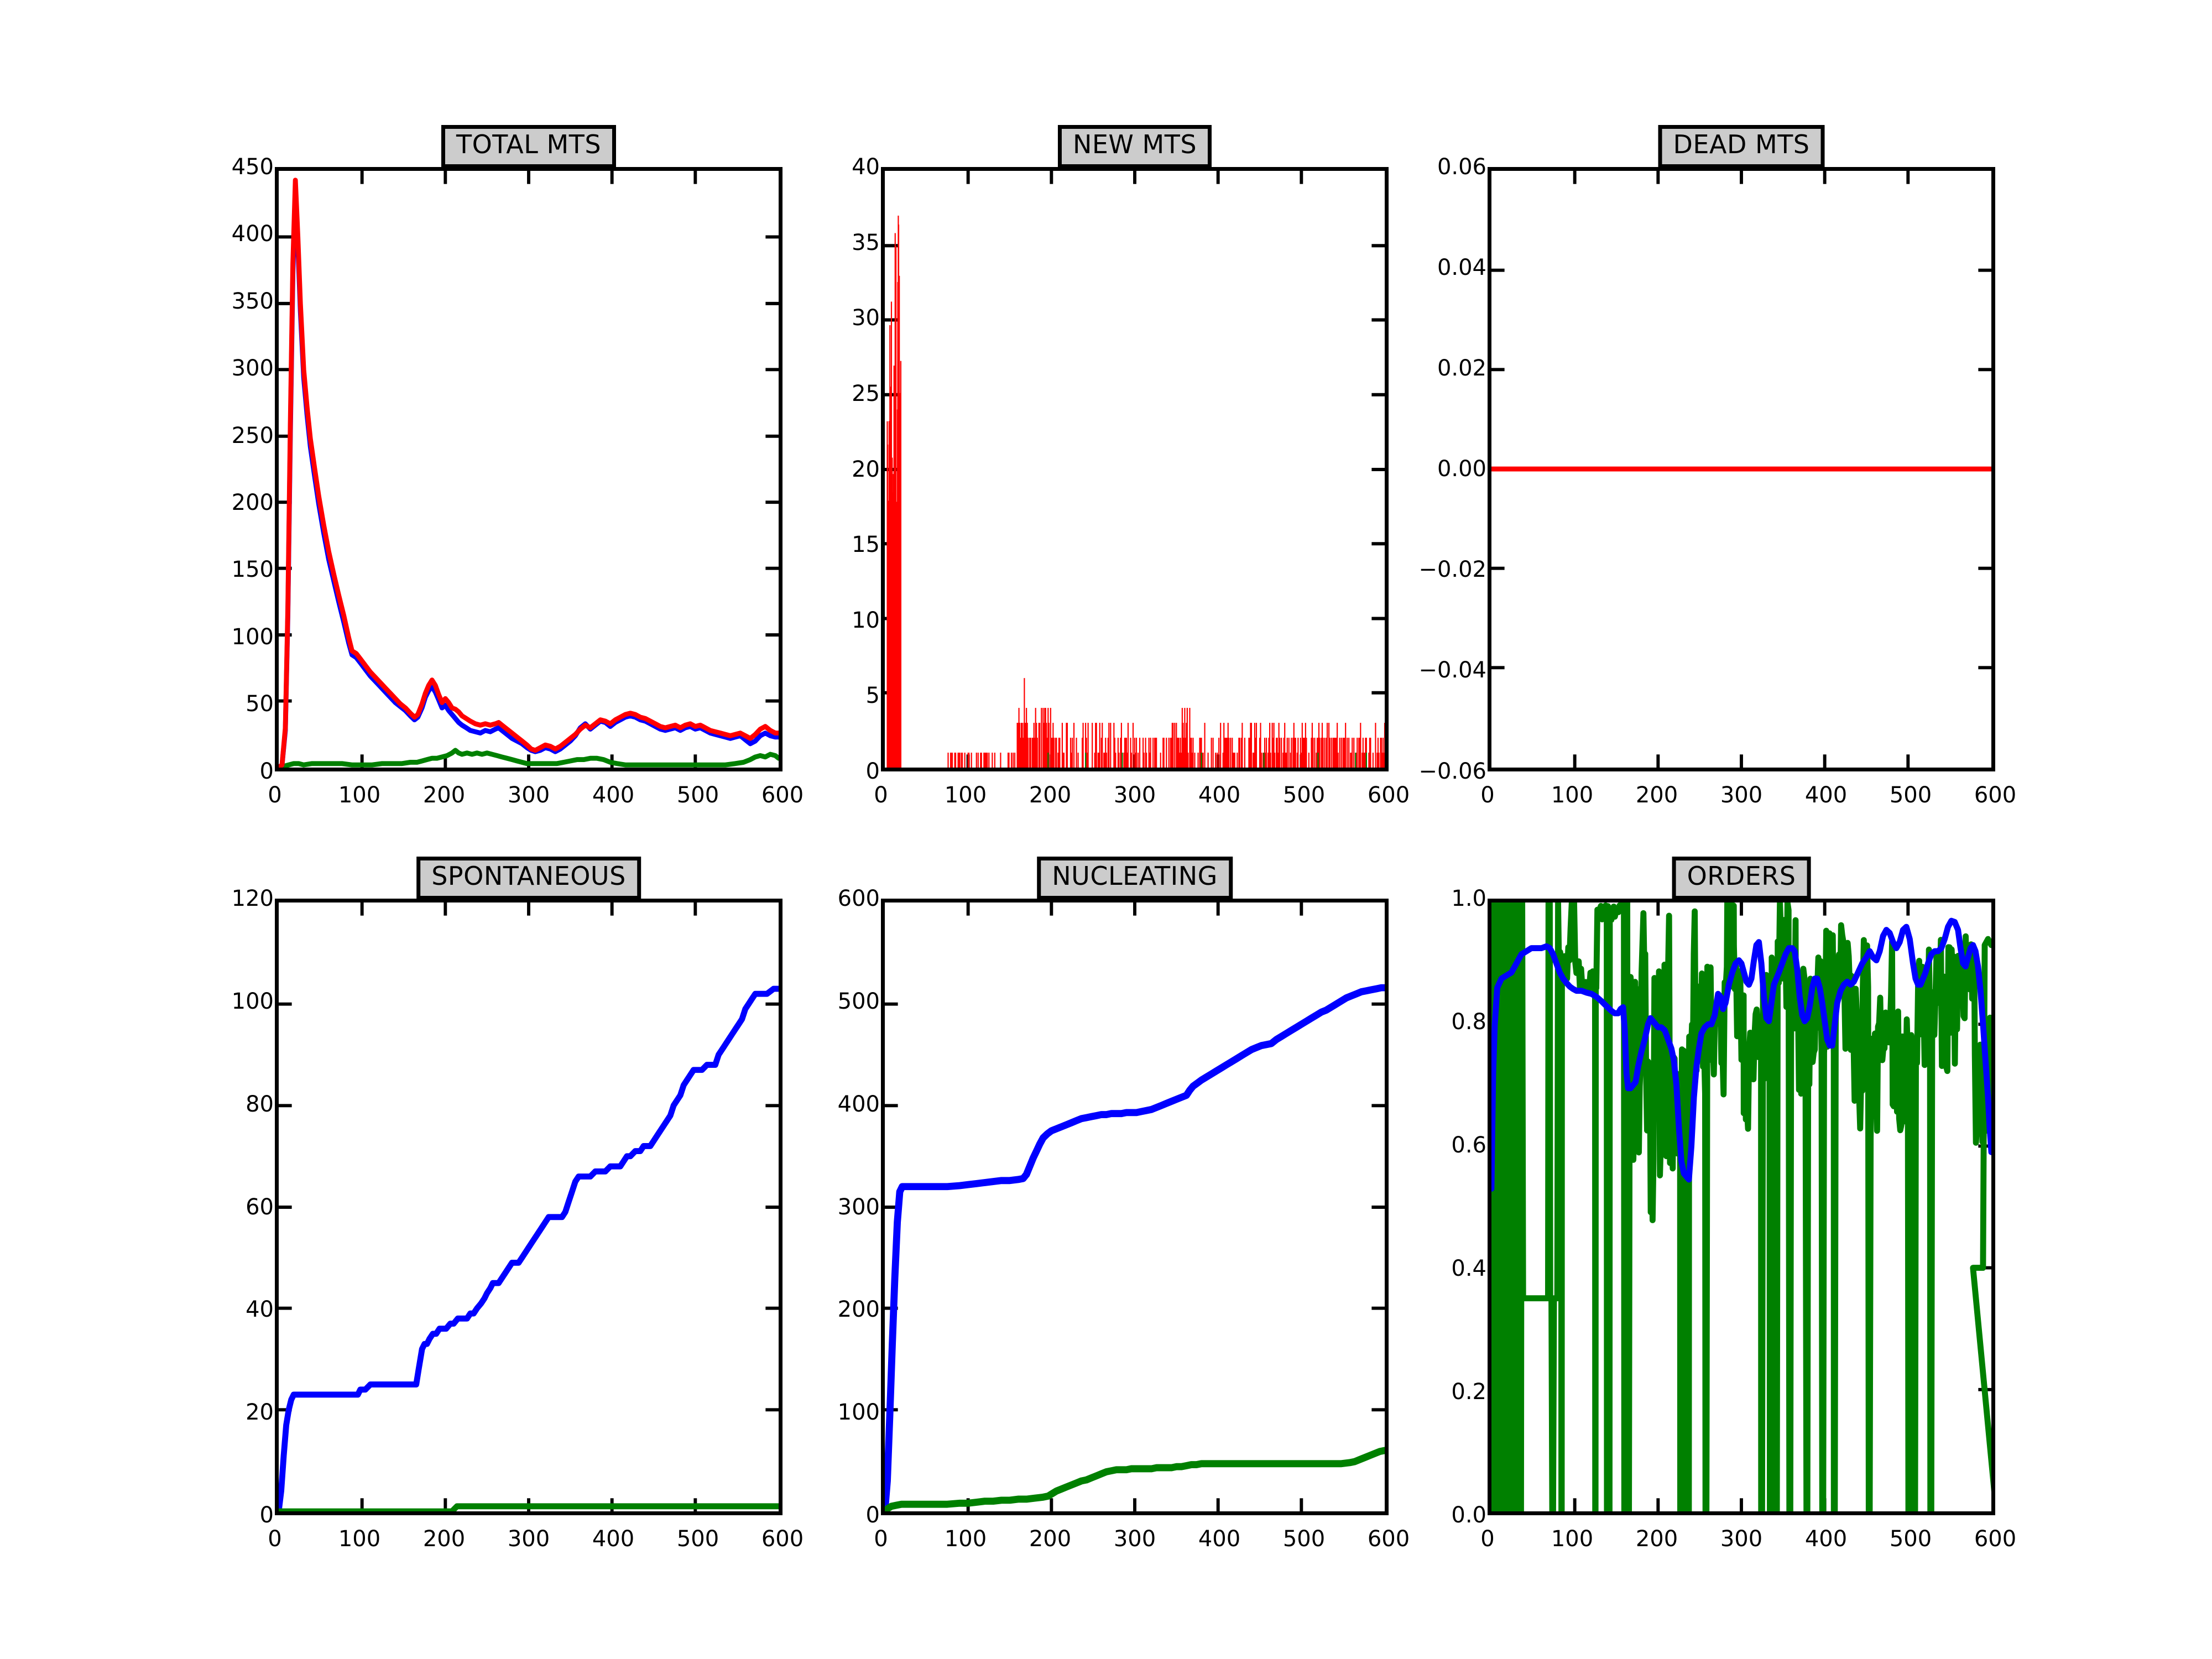  I want to click on ytick-new-40: 40, so click(866, 167).